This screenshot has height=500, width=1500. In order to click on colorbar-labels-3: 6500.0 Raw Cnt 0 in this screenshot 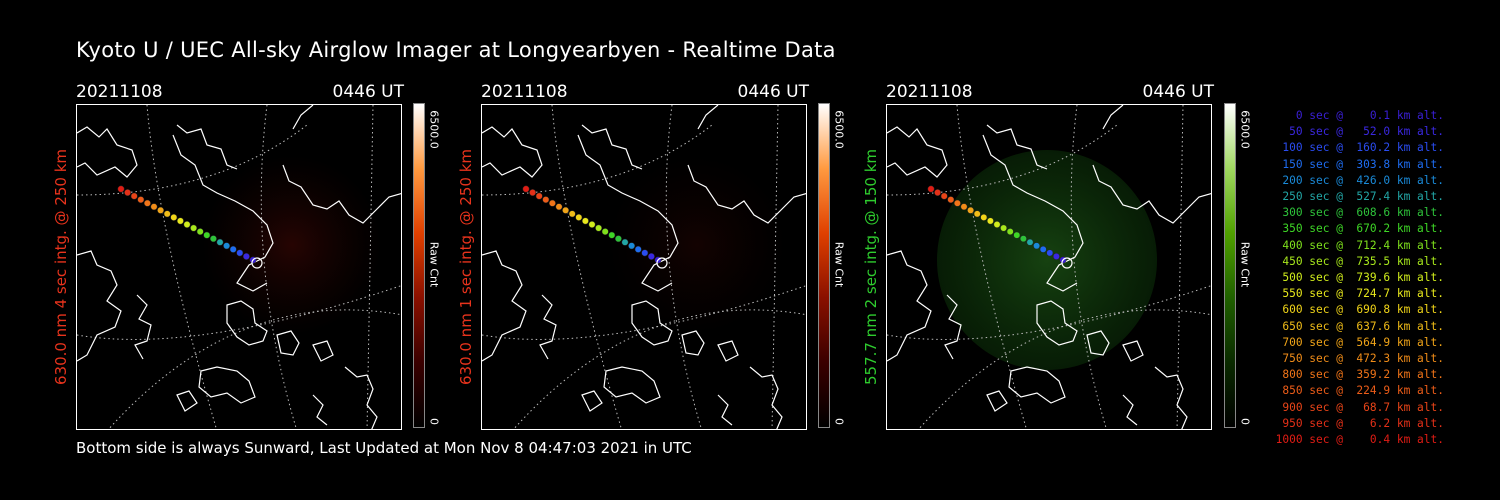, I will do `click(1245, 265)`.